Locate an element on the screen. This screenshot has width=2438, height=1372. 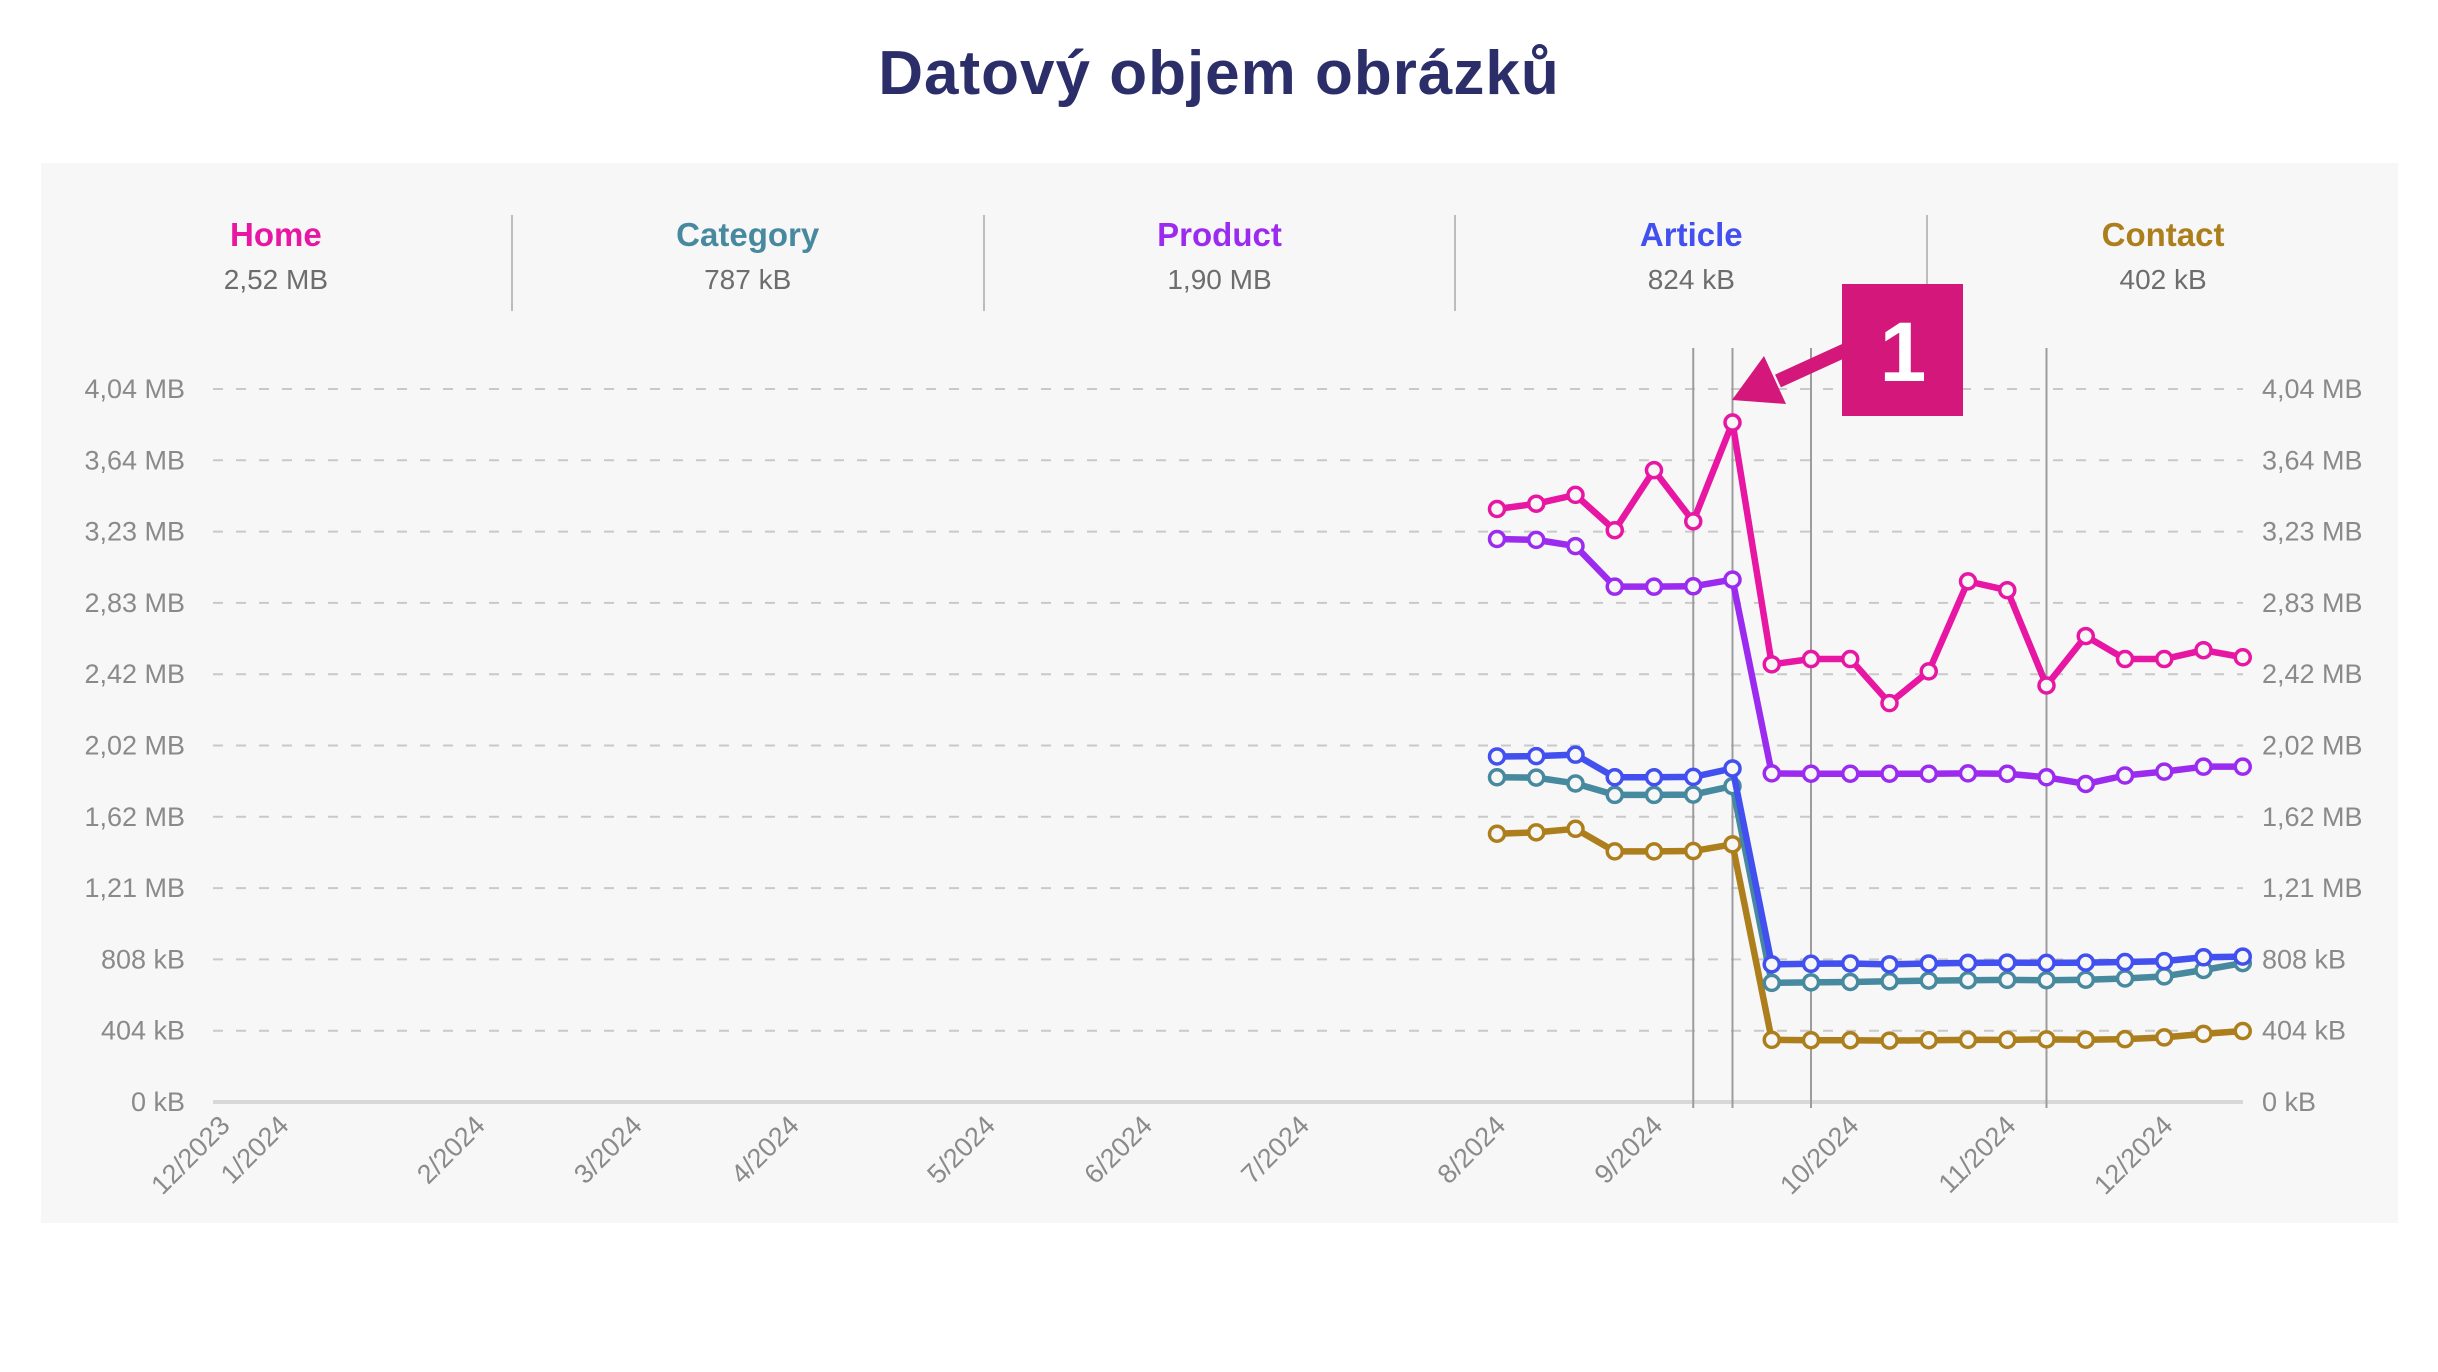
series-line-contact is located at coordinates (1869, 934).